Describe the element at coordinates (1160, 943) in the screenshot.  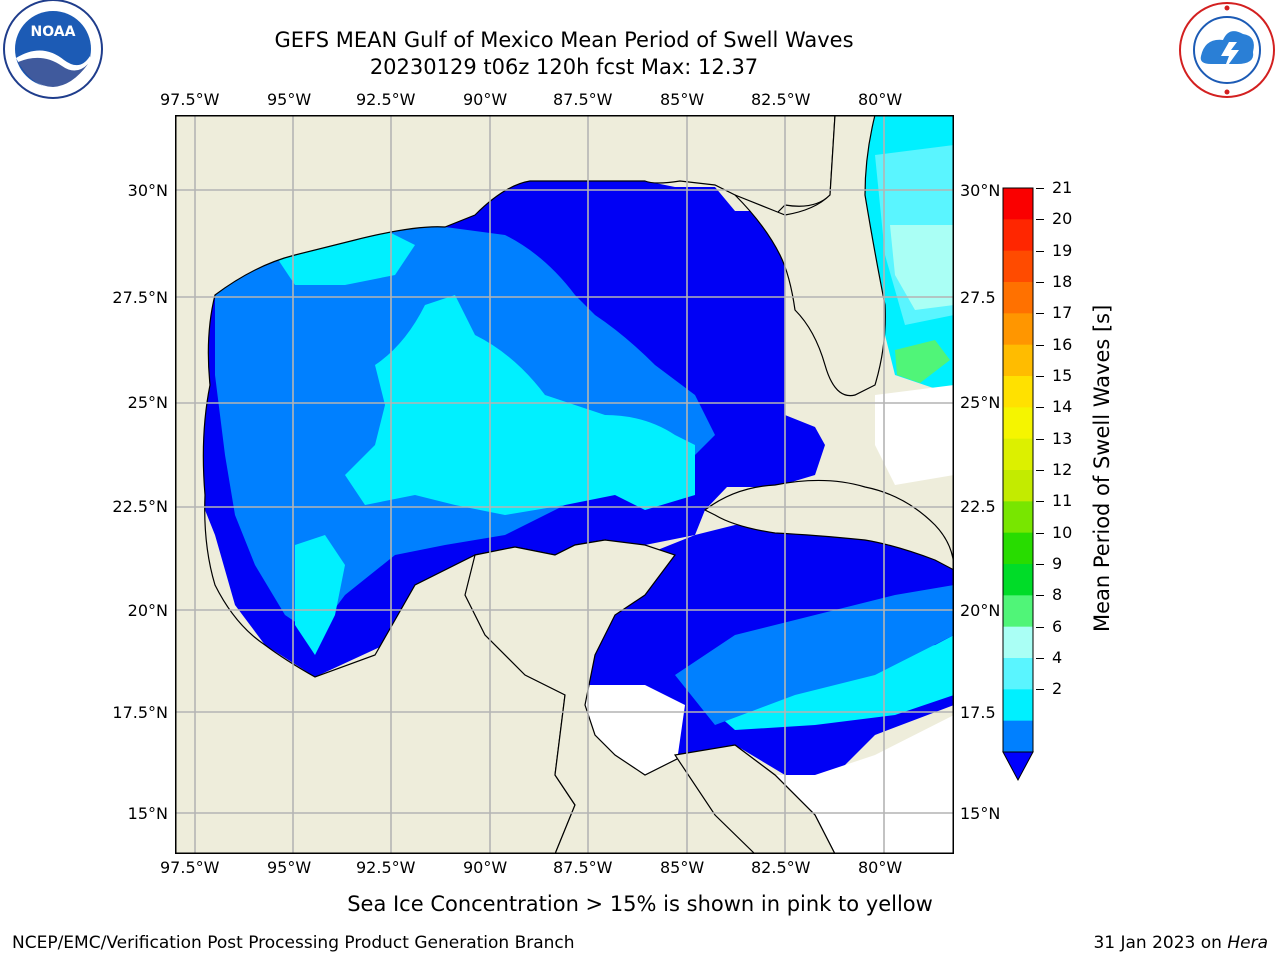
I see `footer-date: 31 Jan 2023 on` at that location.